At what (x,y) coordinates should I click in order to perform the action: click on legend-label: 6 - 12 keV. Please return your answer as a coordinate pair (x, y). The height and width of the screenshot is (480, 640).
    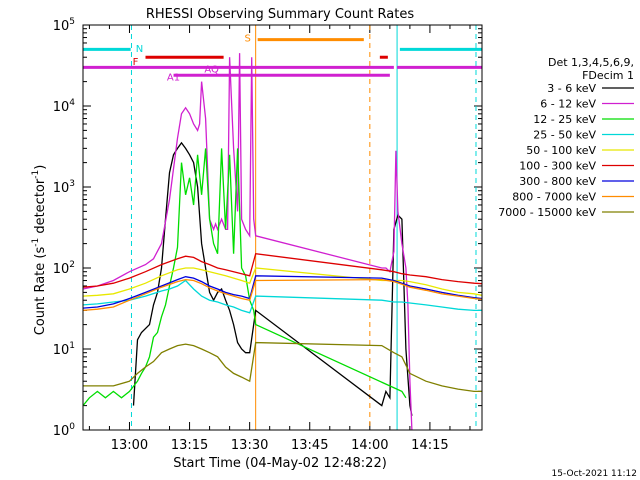
    Looking at the image, I should click on (568, 104).